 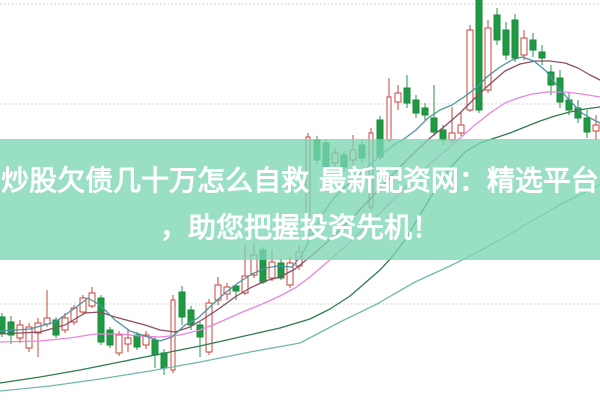 I want to click on banner-title-line-1: 炒股欠债几十万怎么自救 最新配资网：精选平台, so click(x=300, y=180).